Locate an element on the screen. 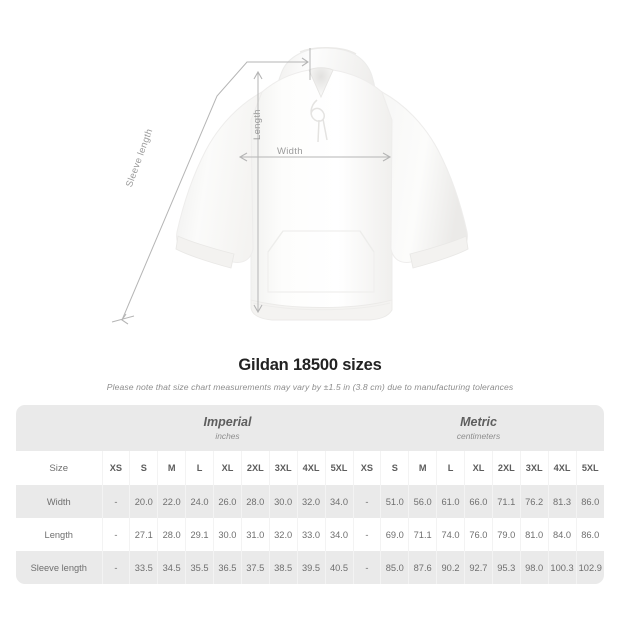 This screenshot has height=620, width=620. measurement-cell: 36.5 is located at coordinates (227, 567).